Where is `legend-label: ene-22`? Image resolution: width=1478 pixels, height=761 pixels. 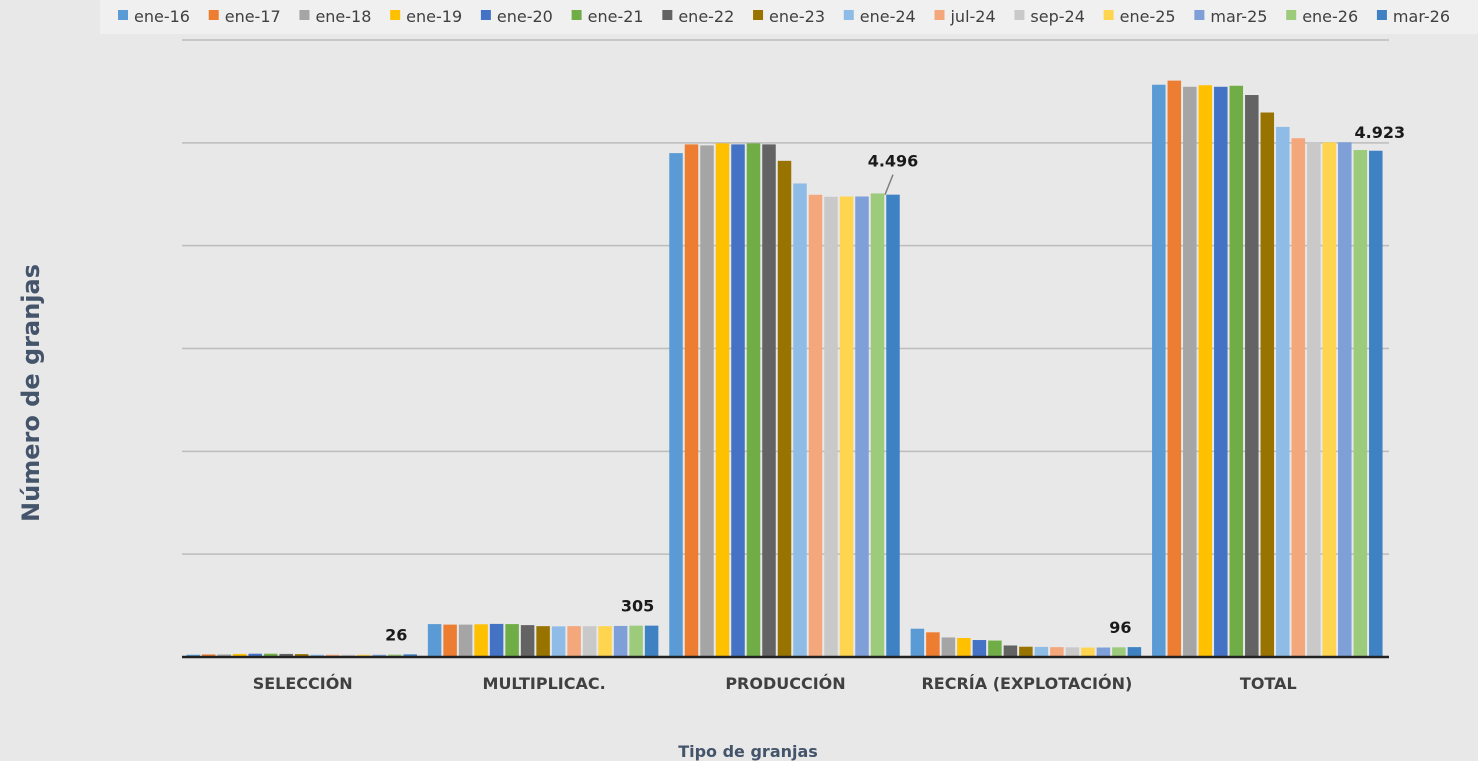
legend-label: ene-22 is located at coordinates (706, 16).